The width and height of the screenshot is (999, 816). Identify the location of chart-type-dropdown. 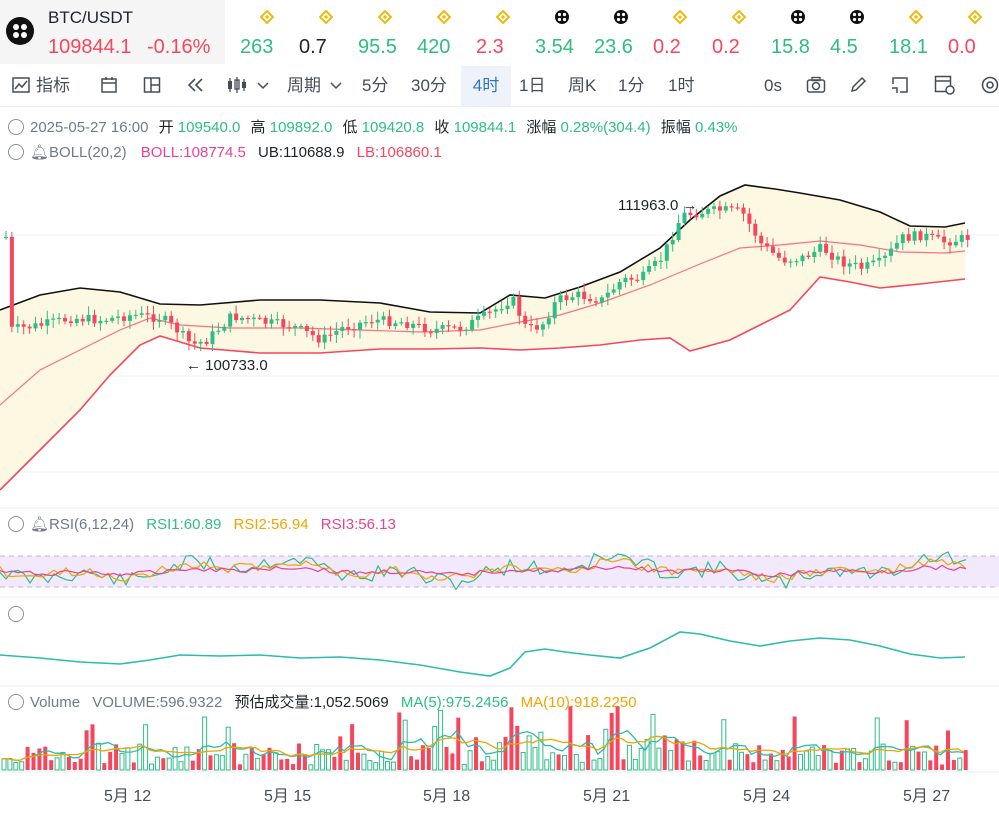
(247, 86).